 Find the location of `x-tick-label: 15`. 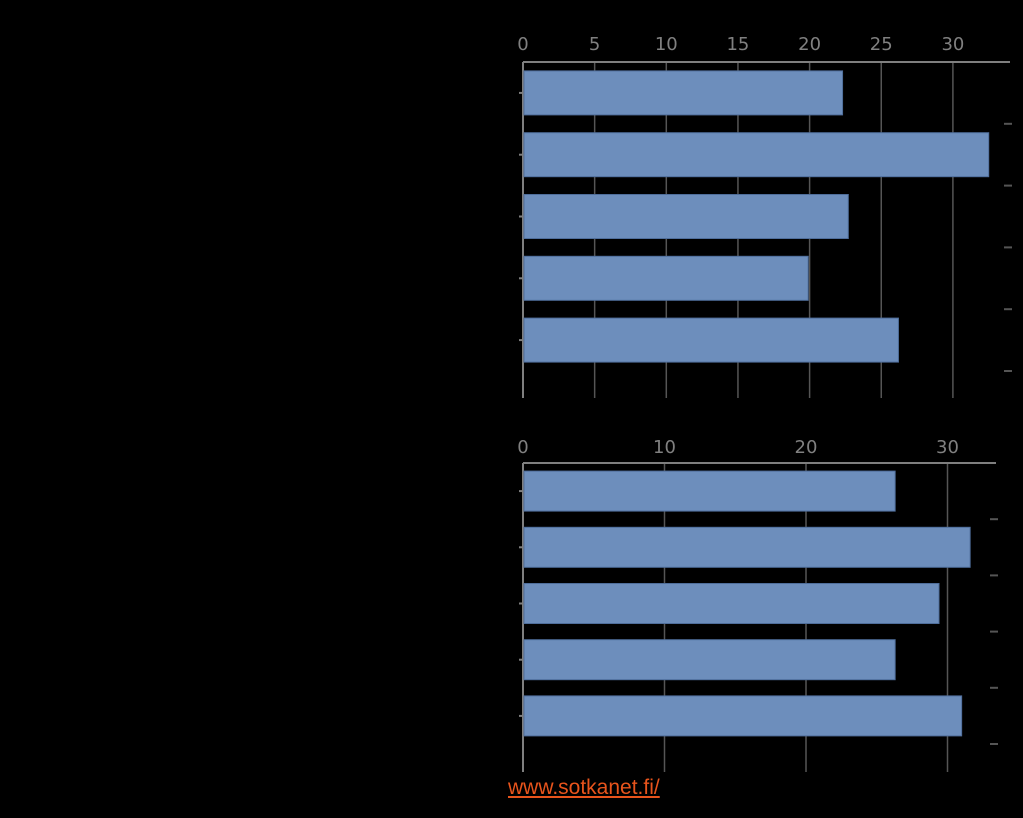

x-tick-label: 15 is located at coordinates (737, 44).